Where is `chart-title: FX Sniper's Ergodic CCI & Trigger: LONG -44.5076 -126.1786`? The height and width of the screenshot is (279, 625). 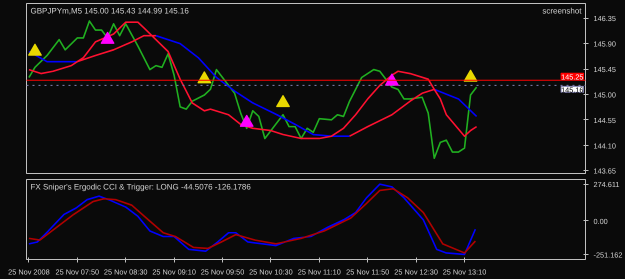 chart-title: FX Sniper's Ergodic CCI & Trigger: LONG -44.5076 -126.1786 is located at coordinates (141, 187).